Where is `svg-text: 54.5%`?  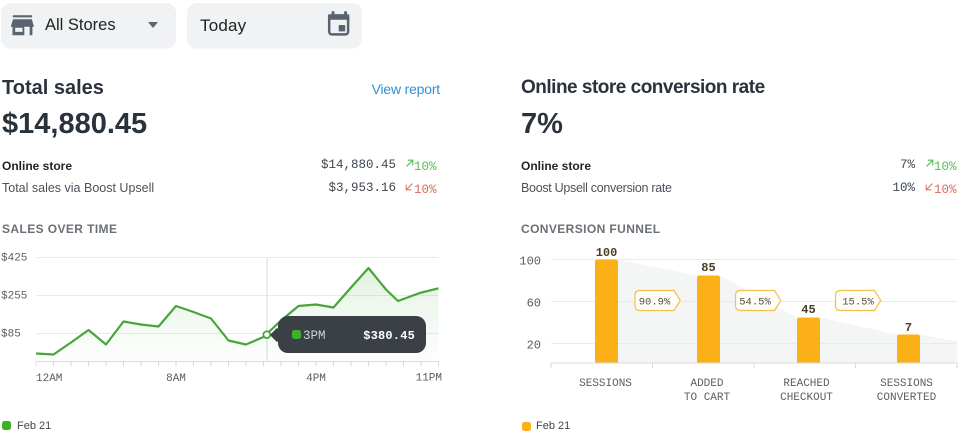
svg-text: 54.5% is located at coordinates (755, 303).